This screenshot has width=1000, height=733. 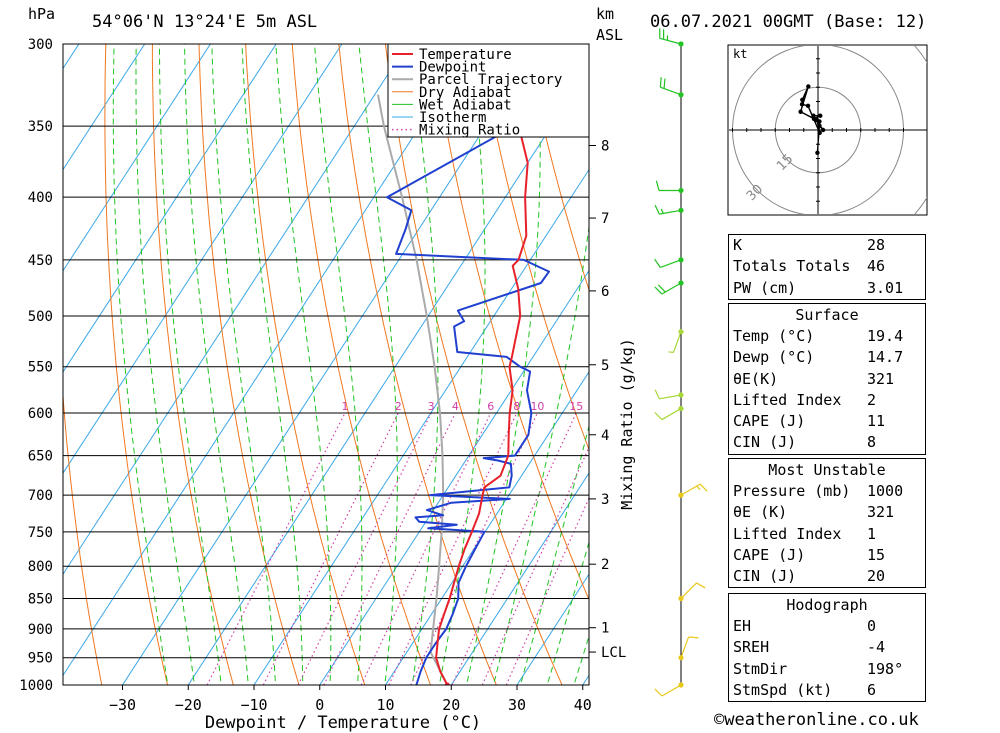 What do you see at coordinates (537, 406) in the screenshot?
I see `mixing-ratio-label: 10` at bounding box center [537, 406].